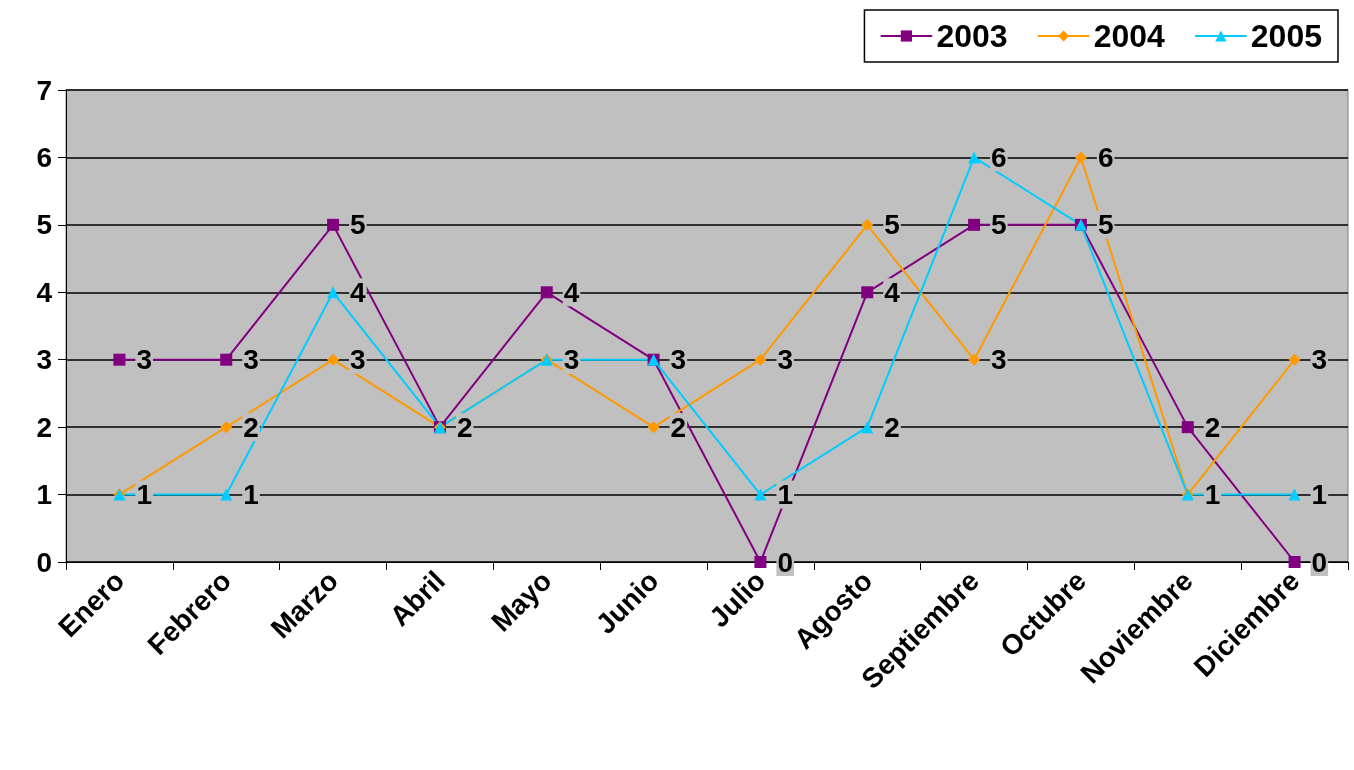 Image resolution: width=1354 pixels, height=770 pixels. Describe the element at coordinates (44, 562) in the screenshot. I see `y-tick-label: 0` at that location.